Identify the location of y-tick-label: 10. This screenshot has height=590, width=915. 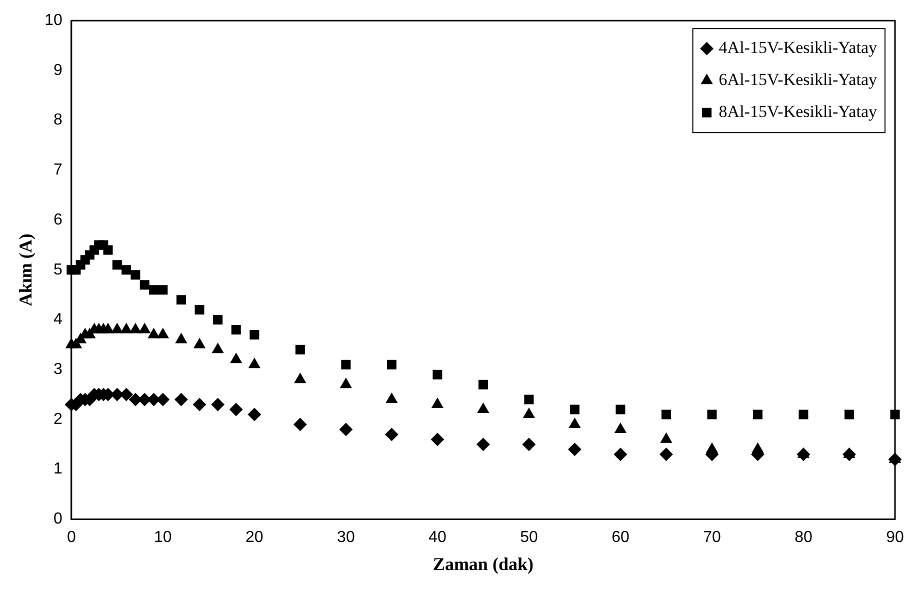
(53, 21).